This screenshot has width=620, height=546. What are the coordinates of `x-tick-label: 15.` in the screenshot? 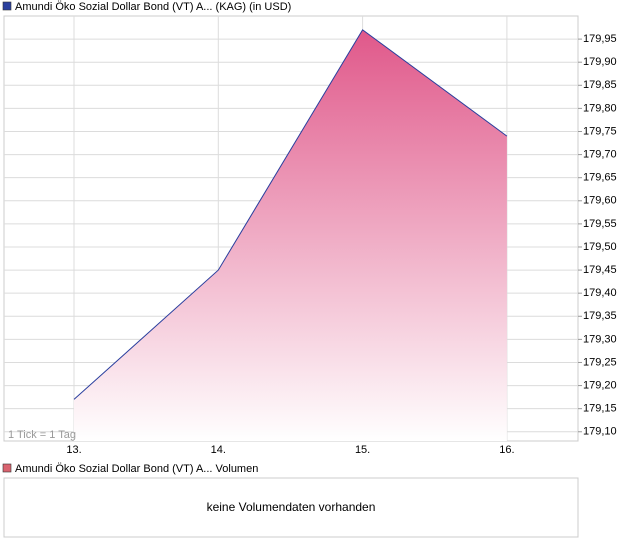 It's located at (362, 450).